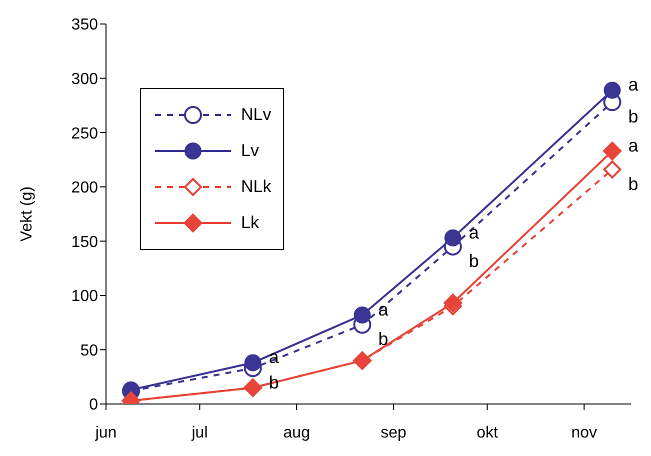 This screenshot has width=651, height=456. What do you see at coordinates (84, 242) in the screenshot?
I see `y-tick-label: 150` at bounding box center [84, 242].